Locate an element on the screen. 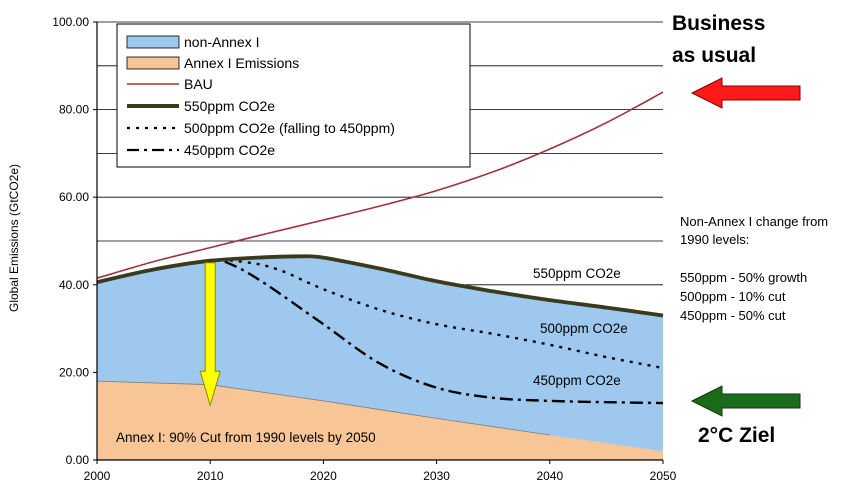 The width and height of the screenshot is (866, 489). line-550ppm is located at coordinates (380, 286).